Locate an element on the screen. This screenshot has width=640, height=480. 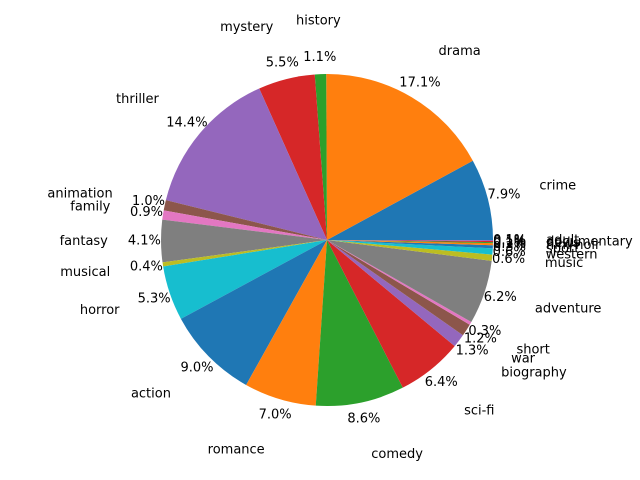
pie-slice-western is located at coordinates (410, 247).